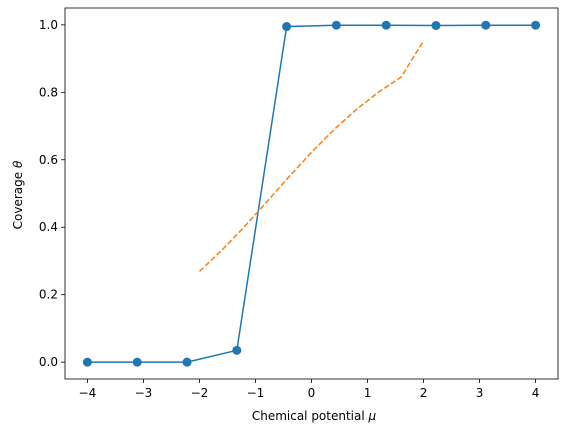 Image resolution: width=571 pixels, height=436 pixels. I want to click on x-tick-label: 1, so click(368, 393).